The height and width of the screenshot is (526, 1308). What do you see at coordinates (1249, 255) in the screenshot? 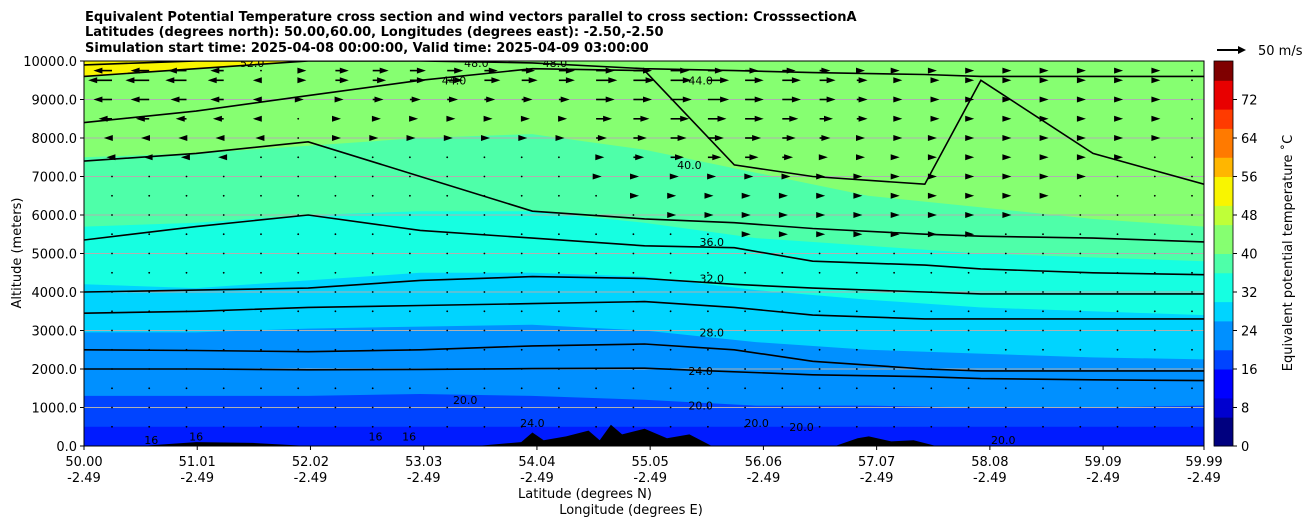
I see `colorbar-tick-label: 40` at bounding box center [1249, 255].